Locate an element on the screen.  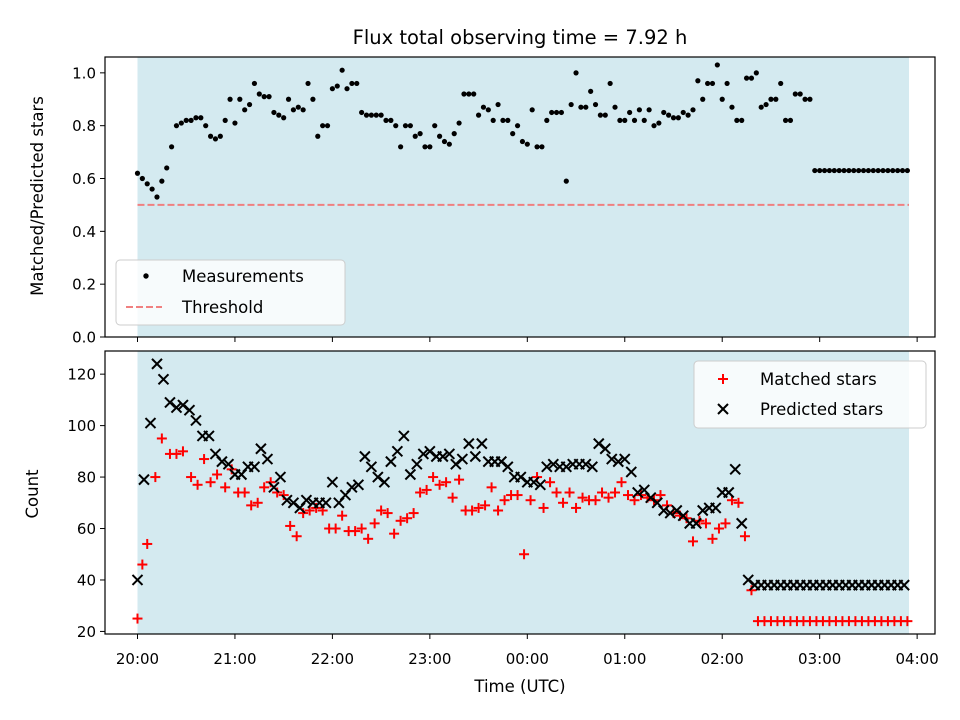
top-y-axis-label: Matched/Predicted stars is located at coordinates (37, 196).